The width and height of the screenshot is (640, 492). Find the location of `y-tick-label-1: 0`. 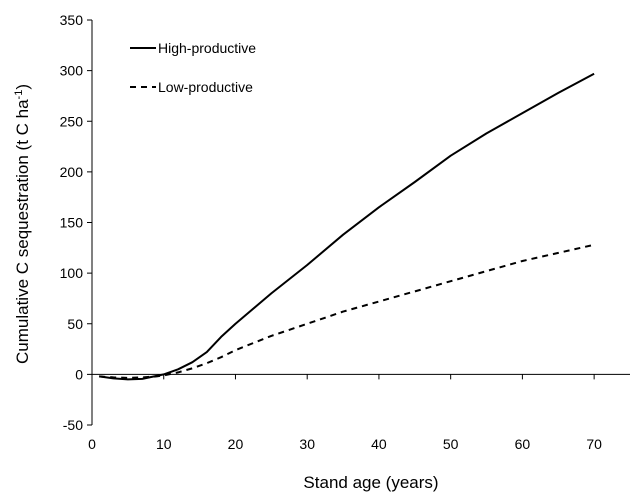

y-tick-label-1: 0 is located at coordinates (79, 374).